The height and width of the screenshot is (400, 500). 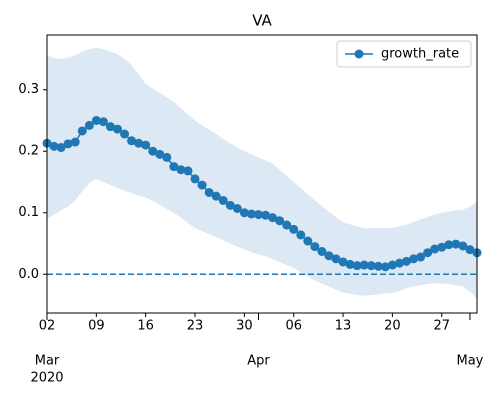 I want to click on x-tick-label: 09, so click(x=96, y=326).